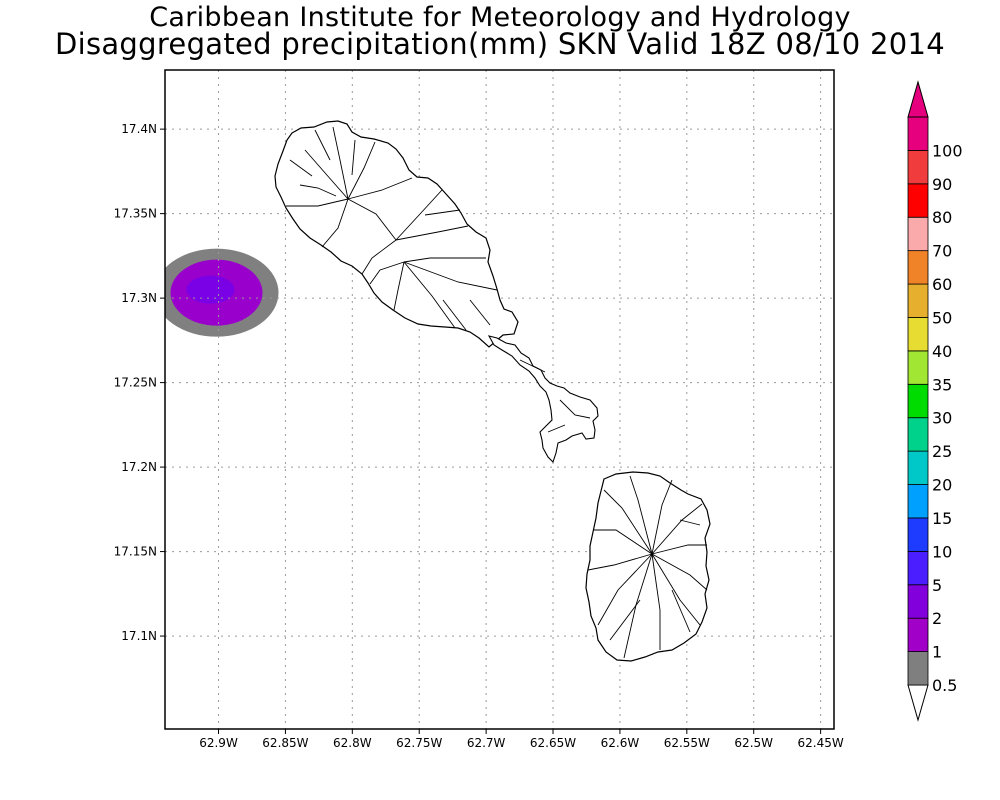 The width and height of the screenshot is (1000, 800). I want to click on lon-tick-label: 62.7W, so click(486, 743).